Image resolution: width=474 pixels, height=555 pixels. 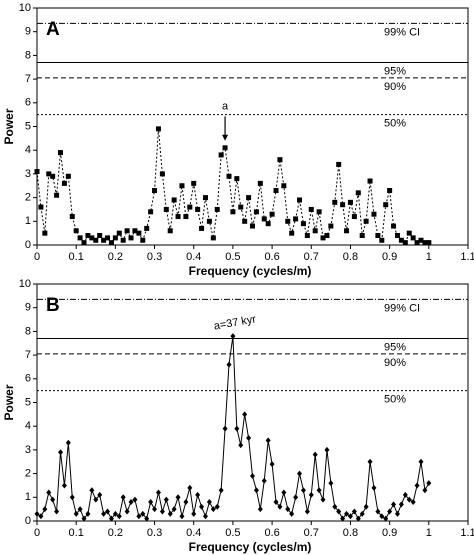 What do you see at coordinates (28, 245) in the screenshot?
I see `y-tick-label: 0` at bounding box center [28, 245].